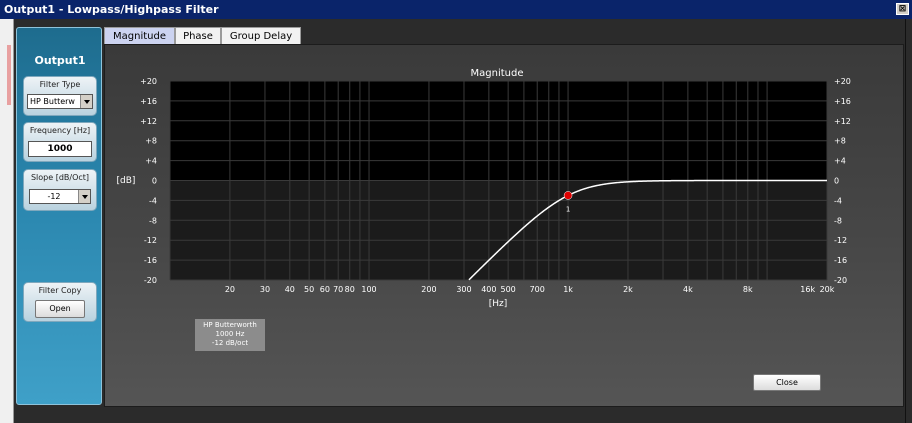  I want to click on frequency-label: Frequency [Hz], so click(60, 130).